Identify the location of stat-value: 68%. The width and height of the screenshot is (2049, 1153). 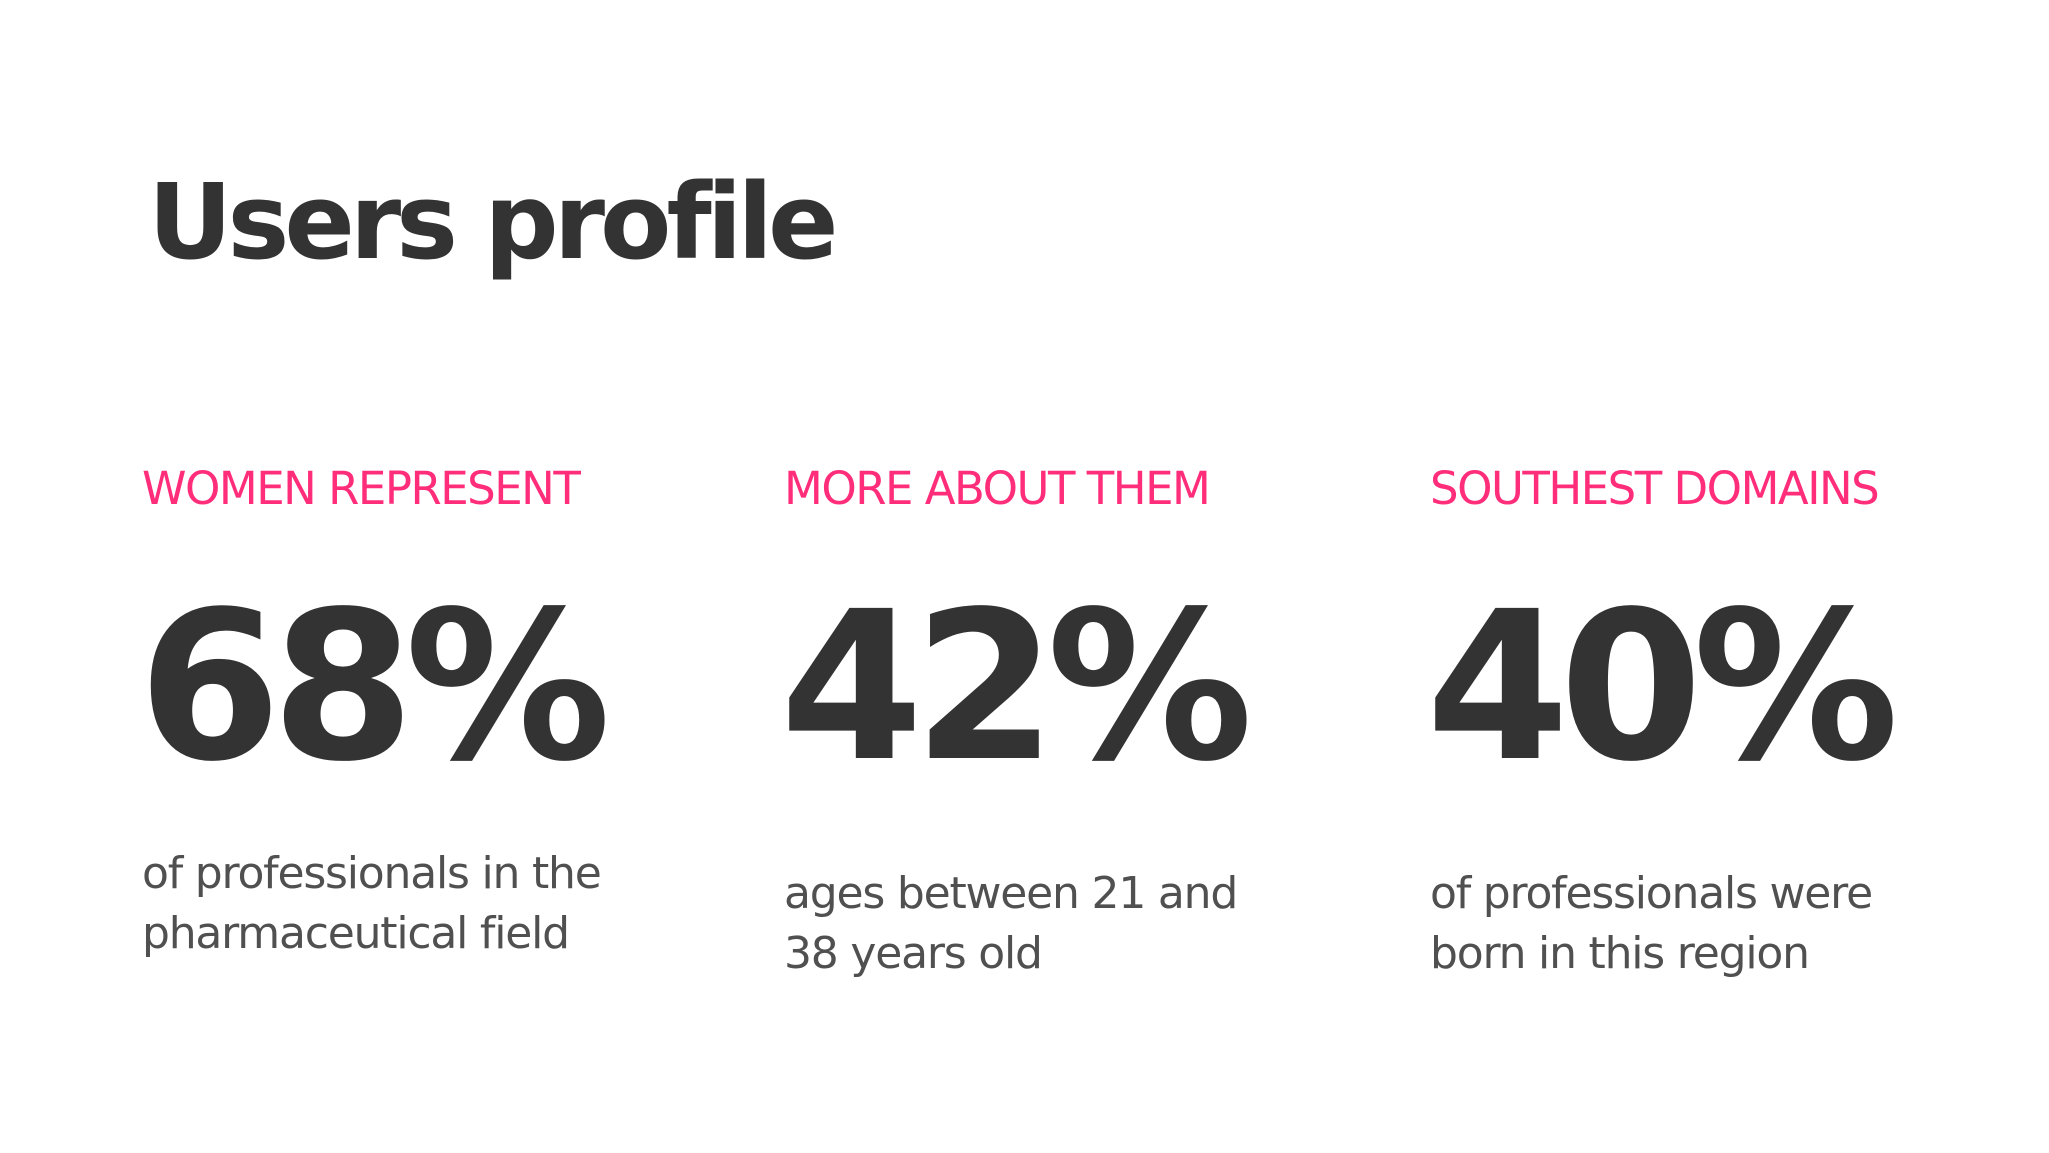
(374, 687).